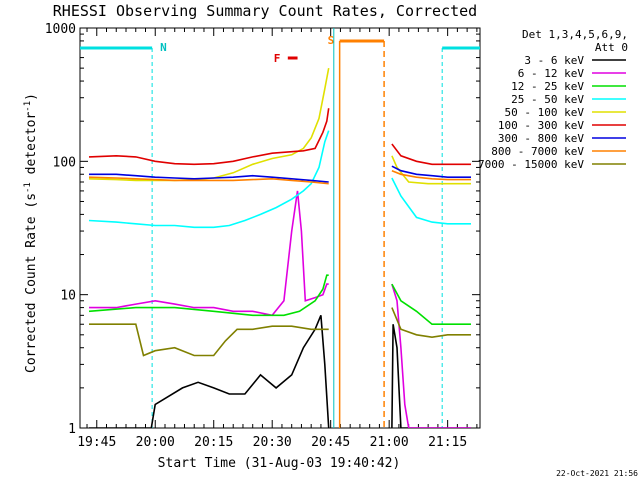  What do you see at coordinates (272, 442) in the screenshot?
I see `x-tick-label: 20:30` at bounding box center [272, 442].